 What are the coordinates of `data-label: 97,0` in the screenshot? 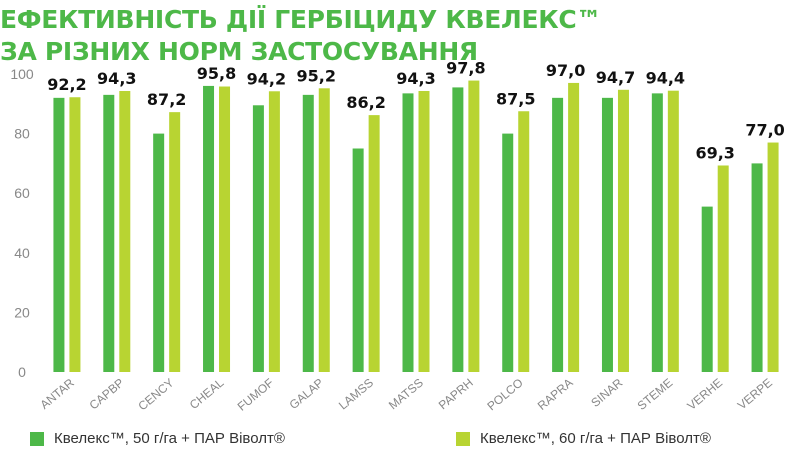 It's located at (565, 70).